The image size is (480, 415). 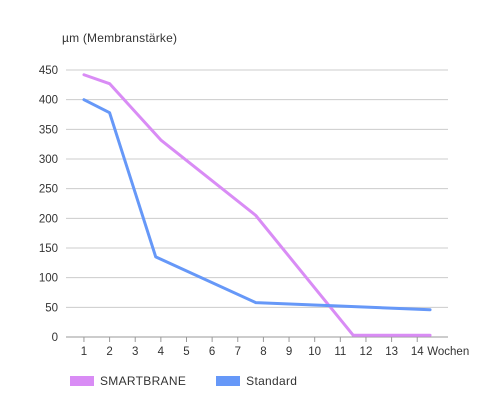 What do you see at coordinates (275, 347) in the screenshot?
I see `x-axis-ticks: 1 2 3 4 5 6 7 8 9 10 11 12 13 14 Wochen` at bounding box center [275, 347].